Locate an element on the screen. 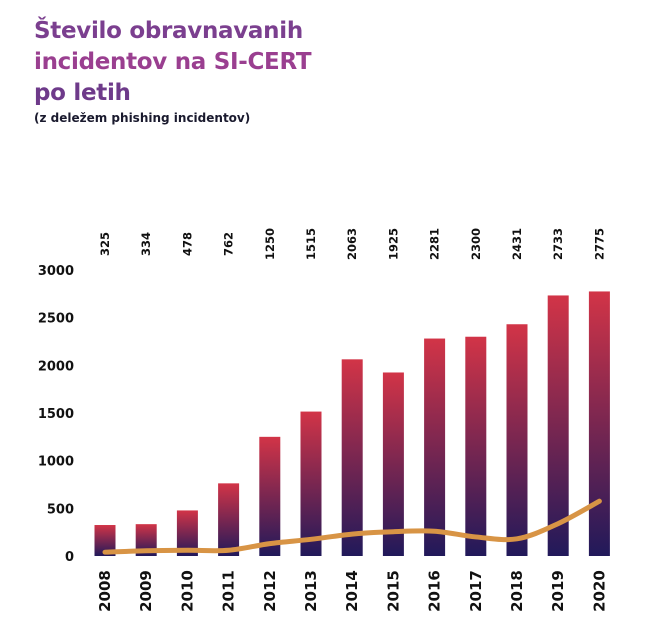  x-tick-label-2012: 2012 is located at coordinates (270, 591).